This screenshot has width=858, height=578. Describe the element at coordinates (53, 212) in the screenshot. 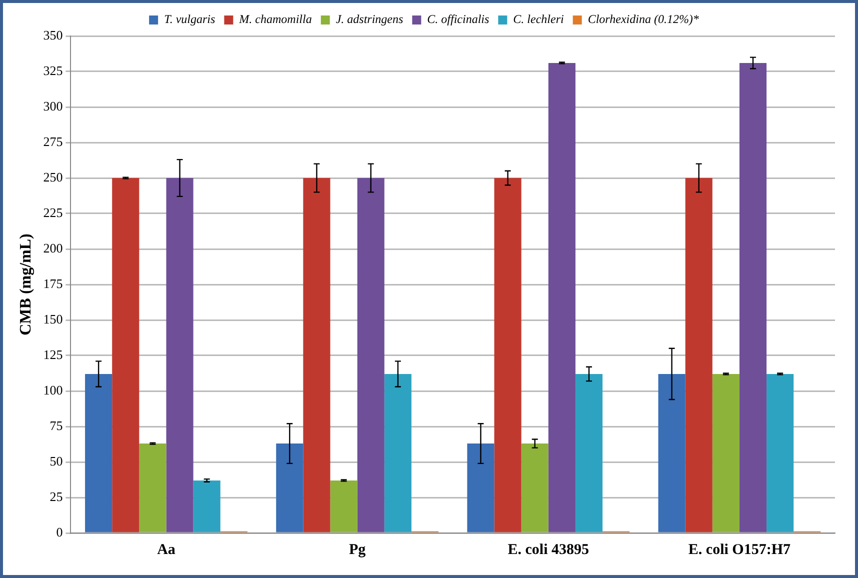

I see `y-tick-label: 225` at that location.